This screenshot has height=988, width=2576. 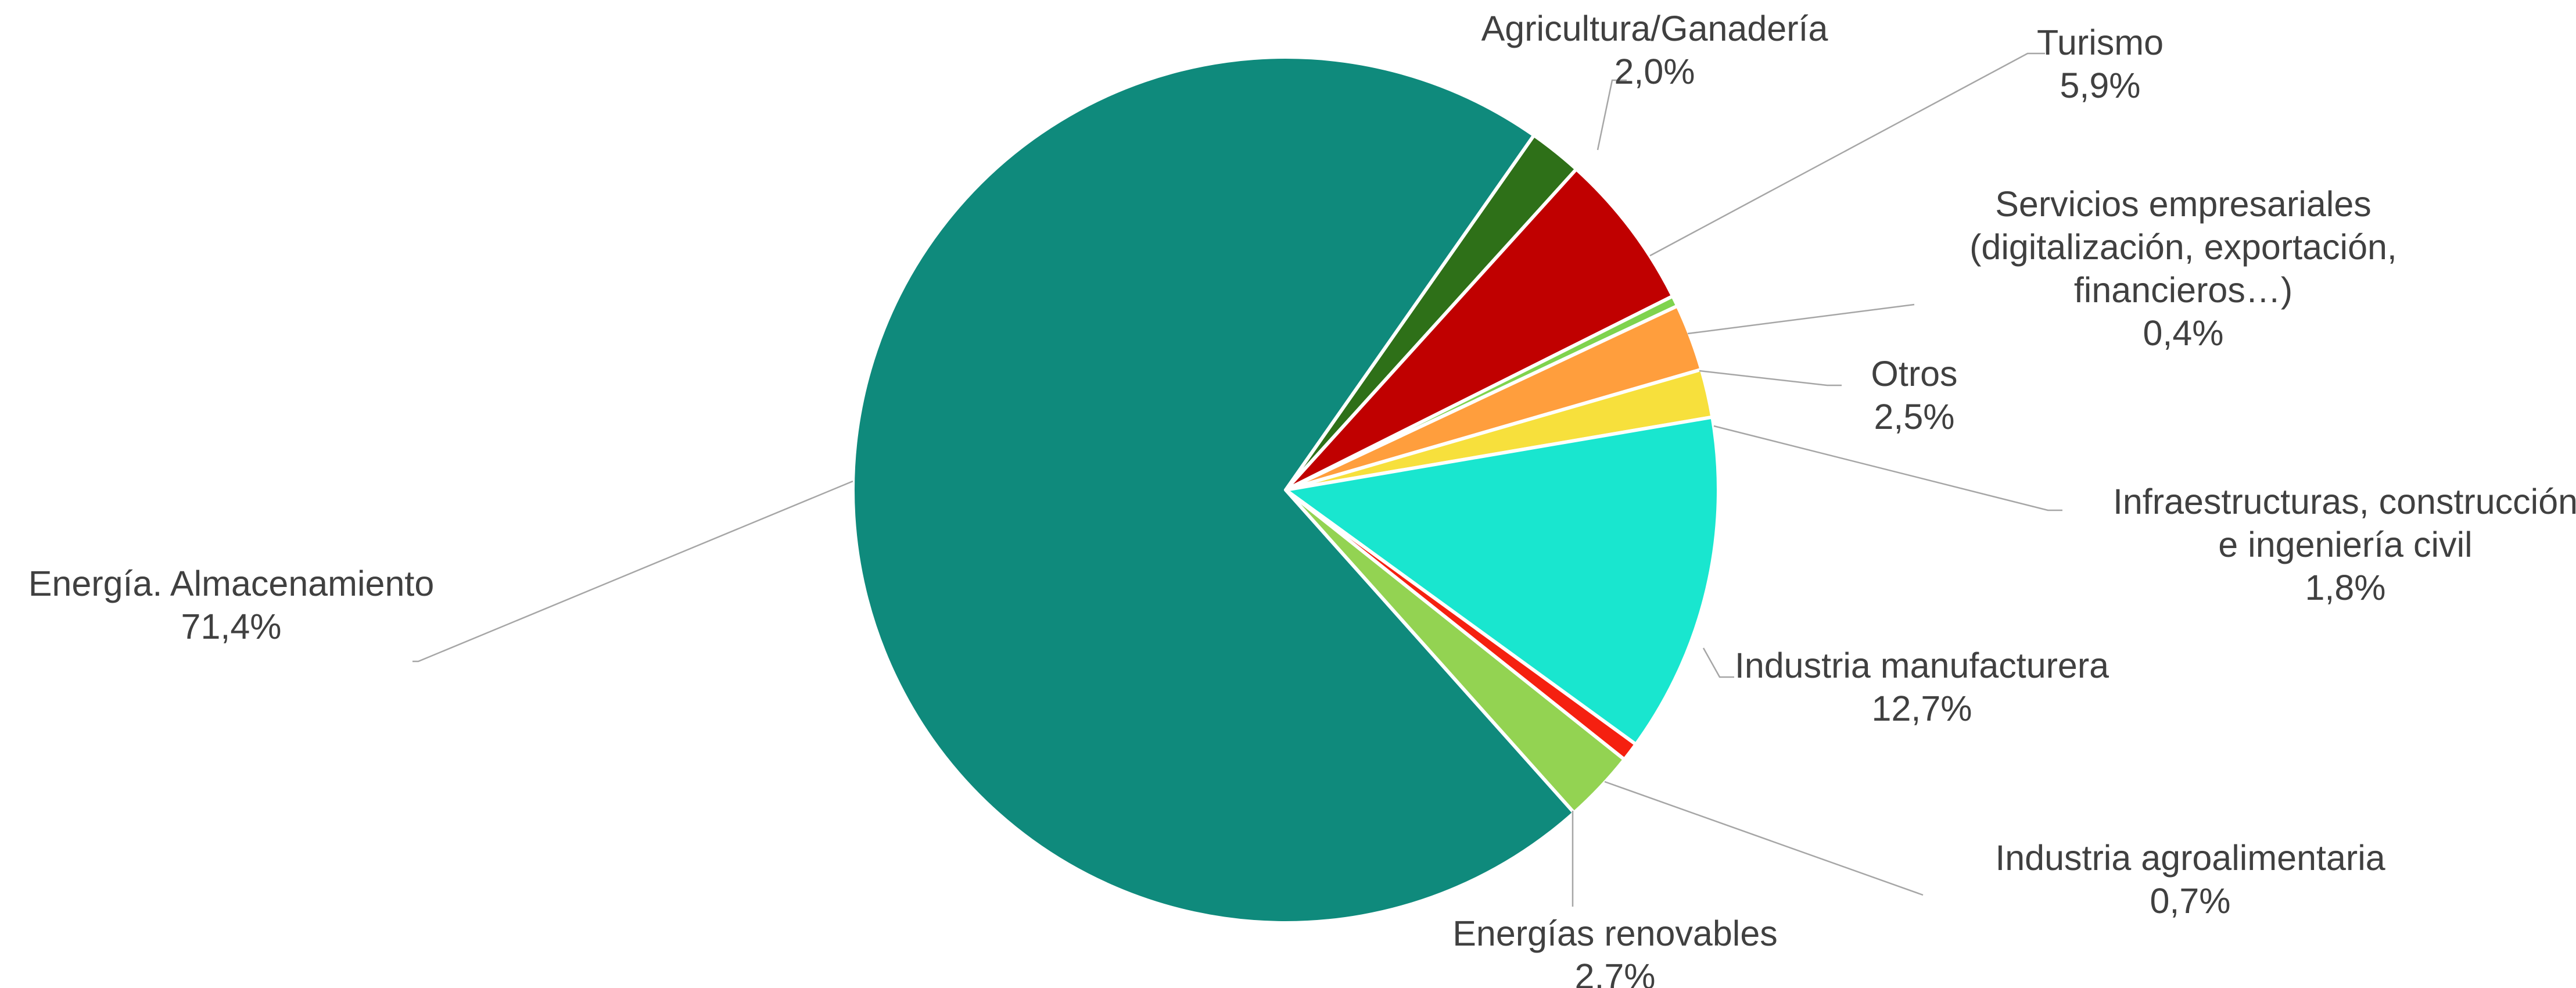 I want to click on data-label-category-line: (digitalización, exportación,, so click(x=2183, y=247).